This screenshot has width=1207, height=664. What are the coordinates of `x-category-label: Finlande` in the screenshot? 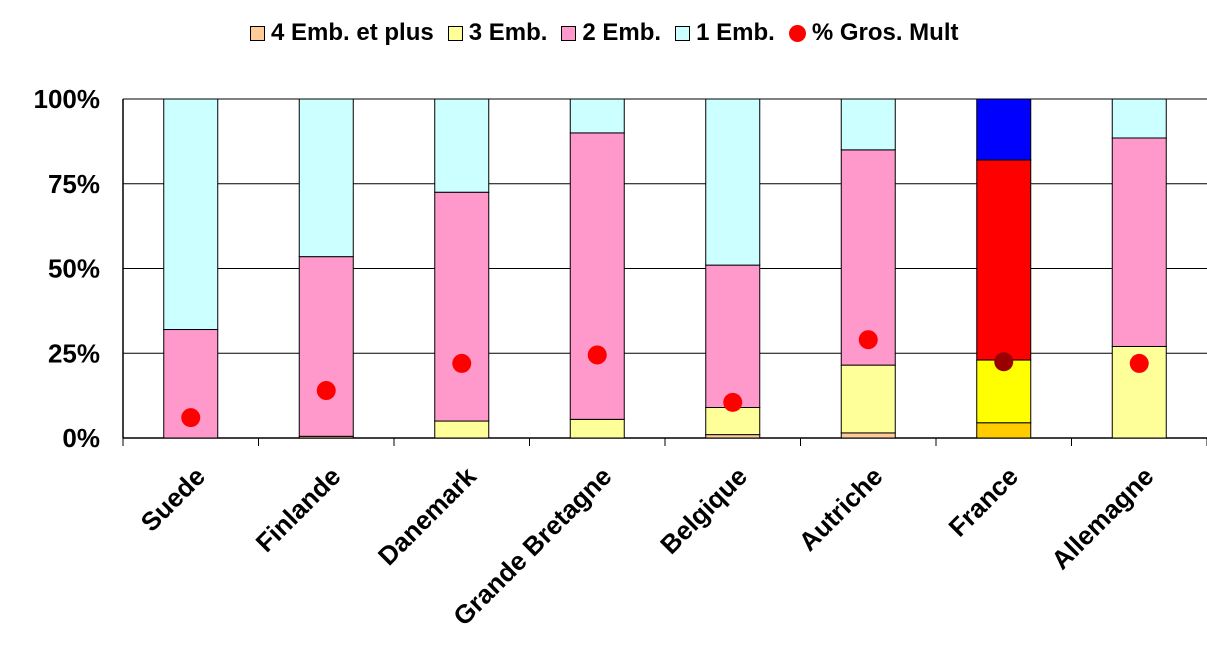 It's located at (298, 509).